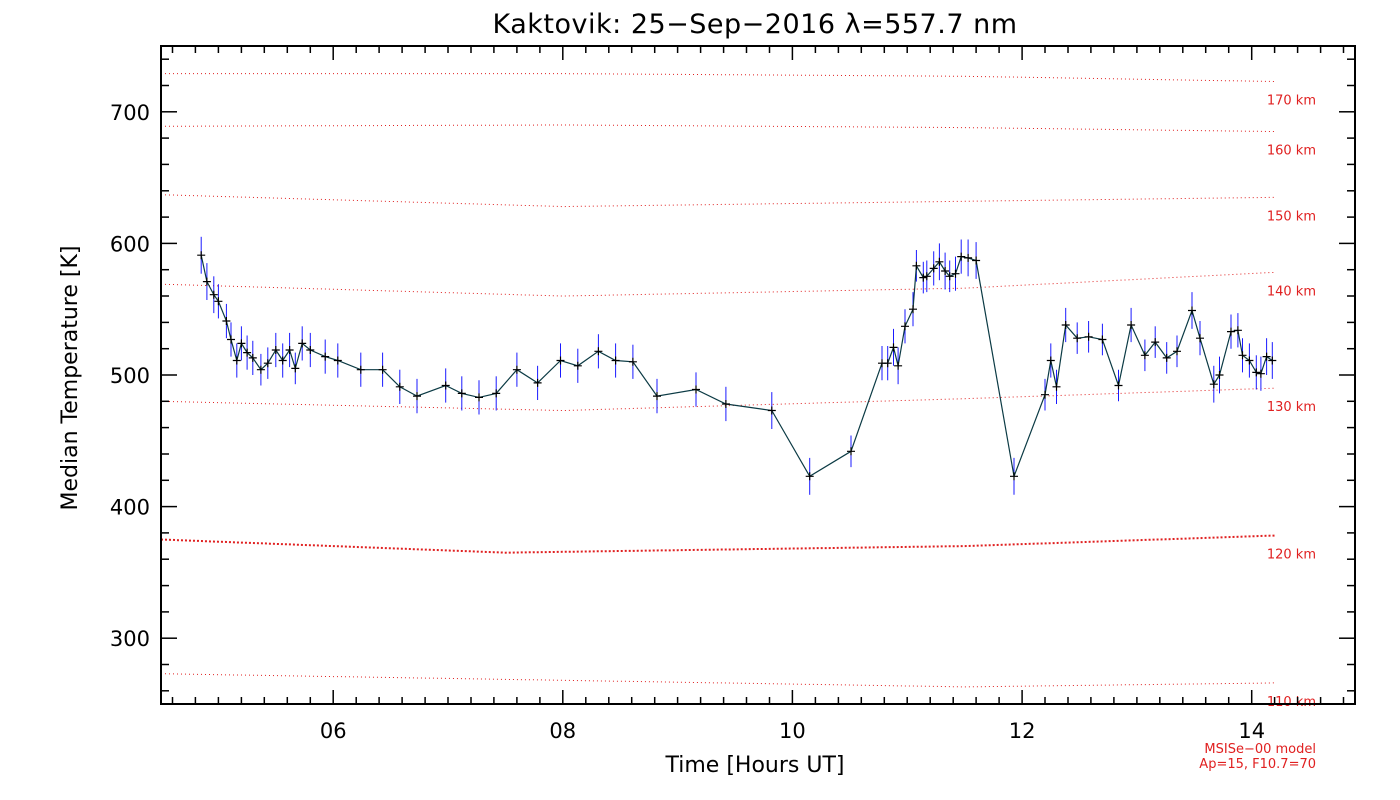 The height and width of the screenshot is (800, 1400). Describe the element at coordinates (1291, 555) in the screenshot. I see `altitude-label: 120 km` at that location.